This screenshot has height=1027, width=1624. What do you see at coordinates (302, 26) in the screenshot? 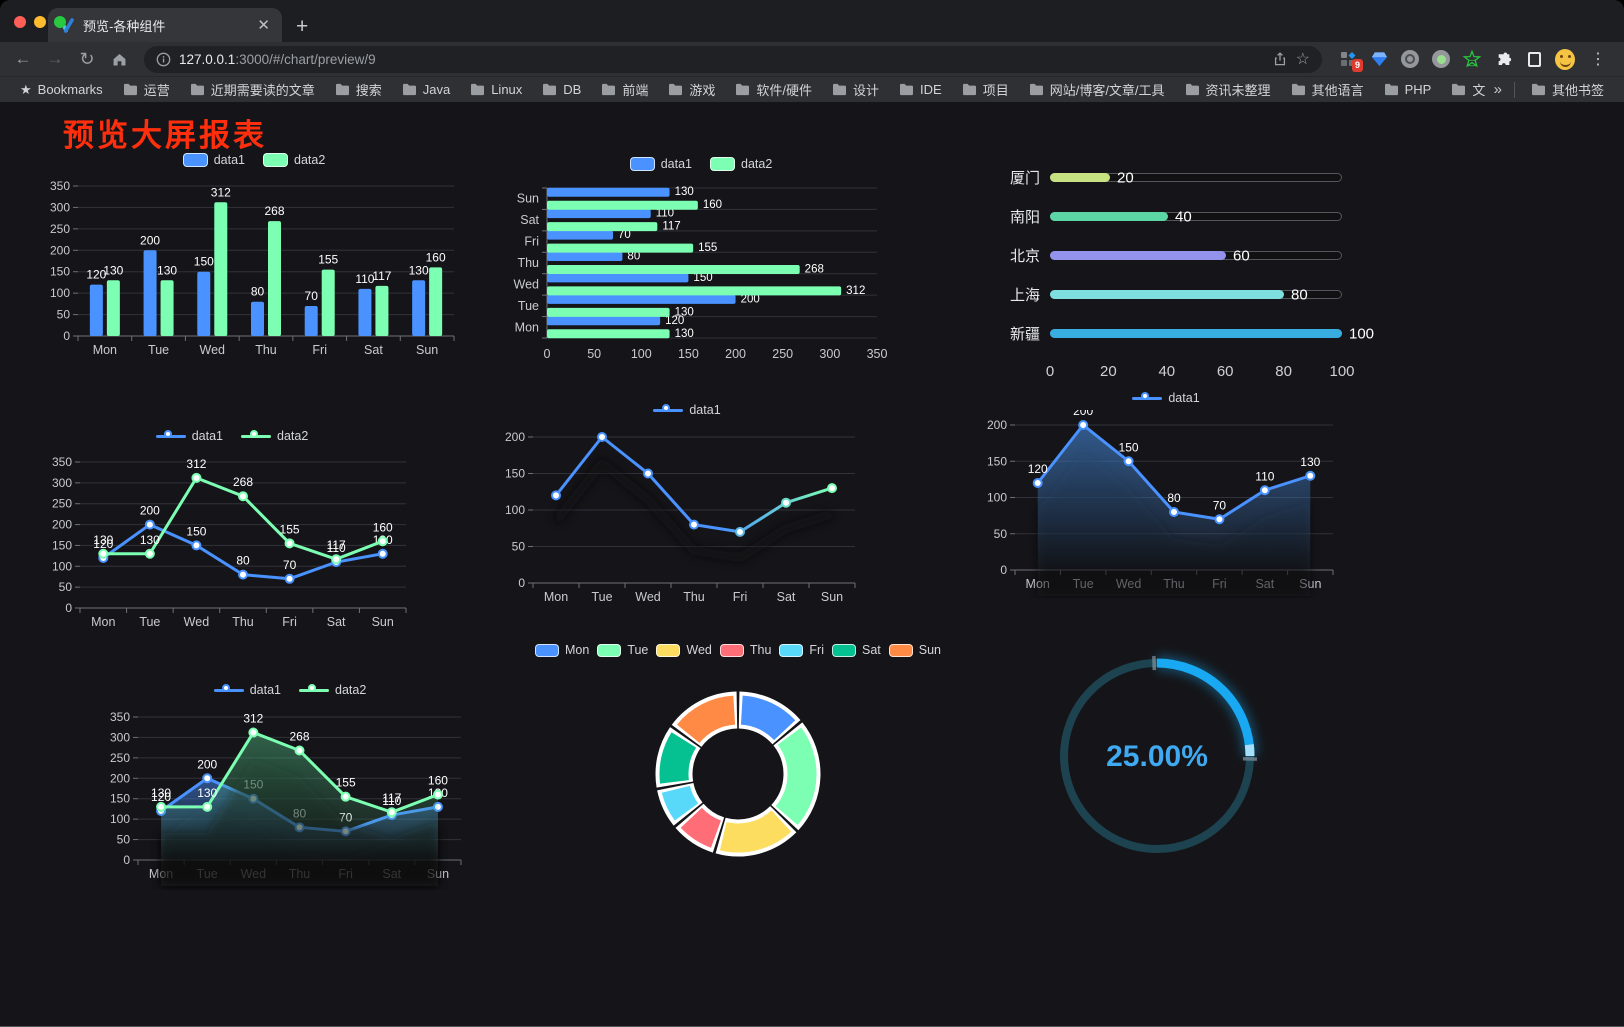
I see `new-tab-button: +` at bounding box center [302, 26].